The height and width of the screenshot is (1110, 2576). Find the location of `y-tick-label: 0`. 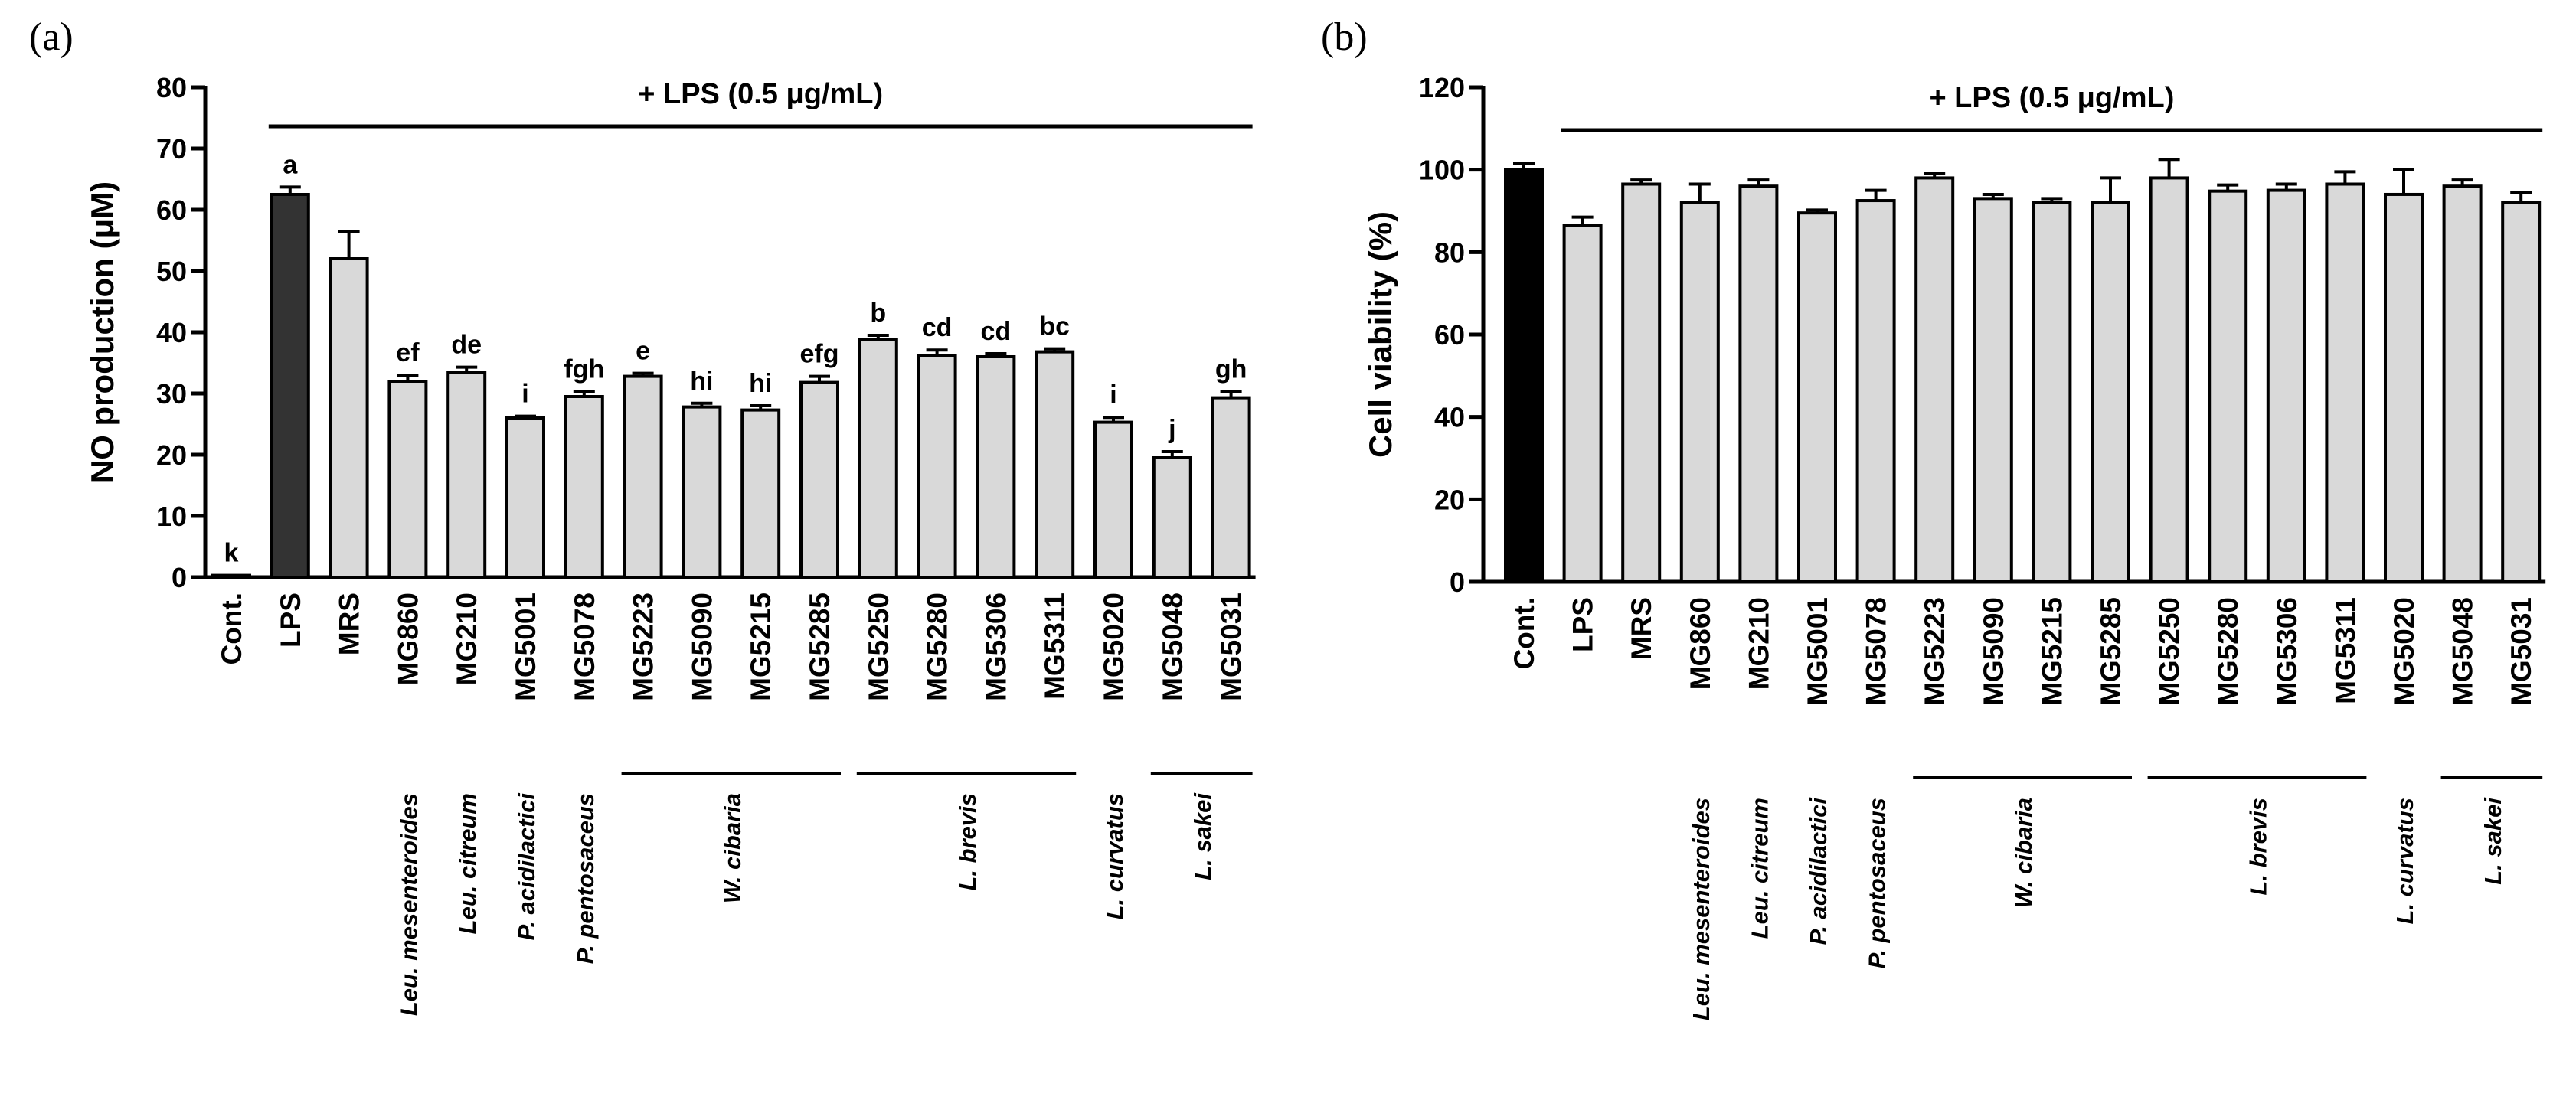

y-tick-label: 0 is located at coordinates (179, 577).